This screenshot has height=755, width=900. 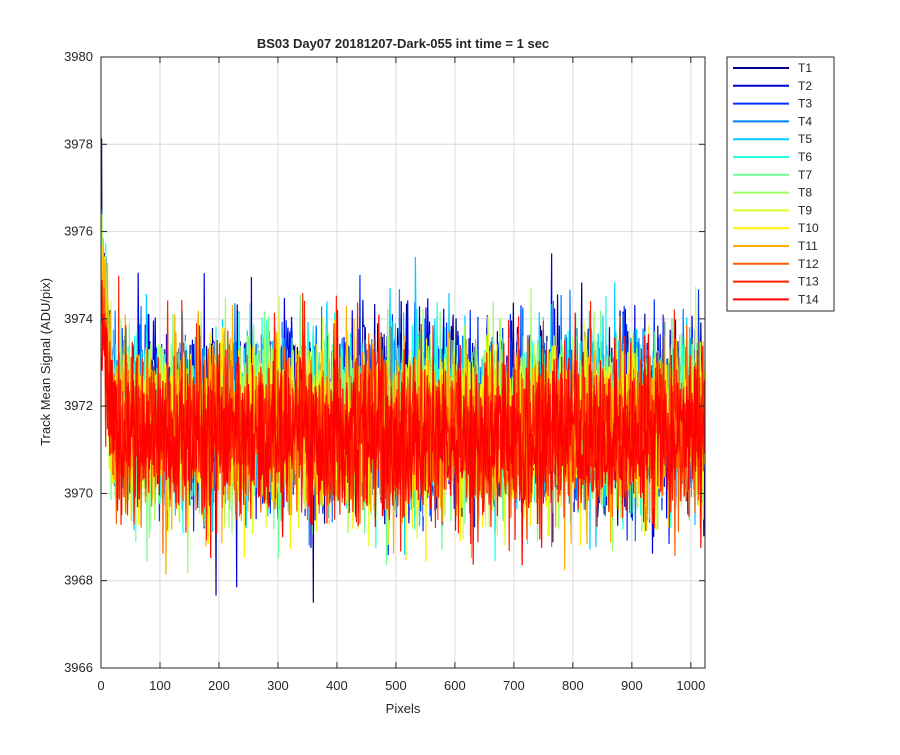 I want to click on y-tick-label: 3974, so click(x=78, y=318).